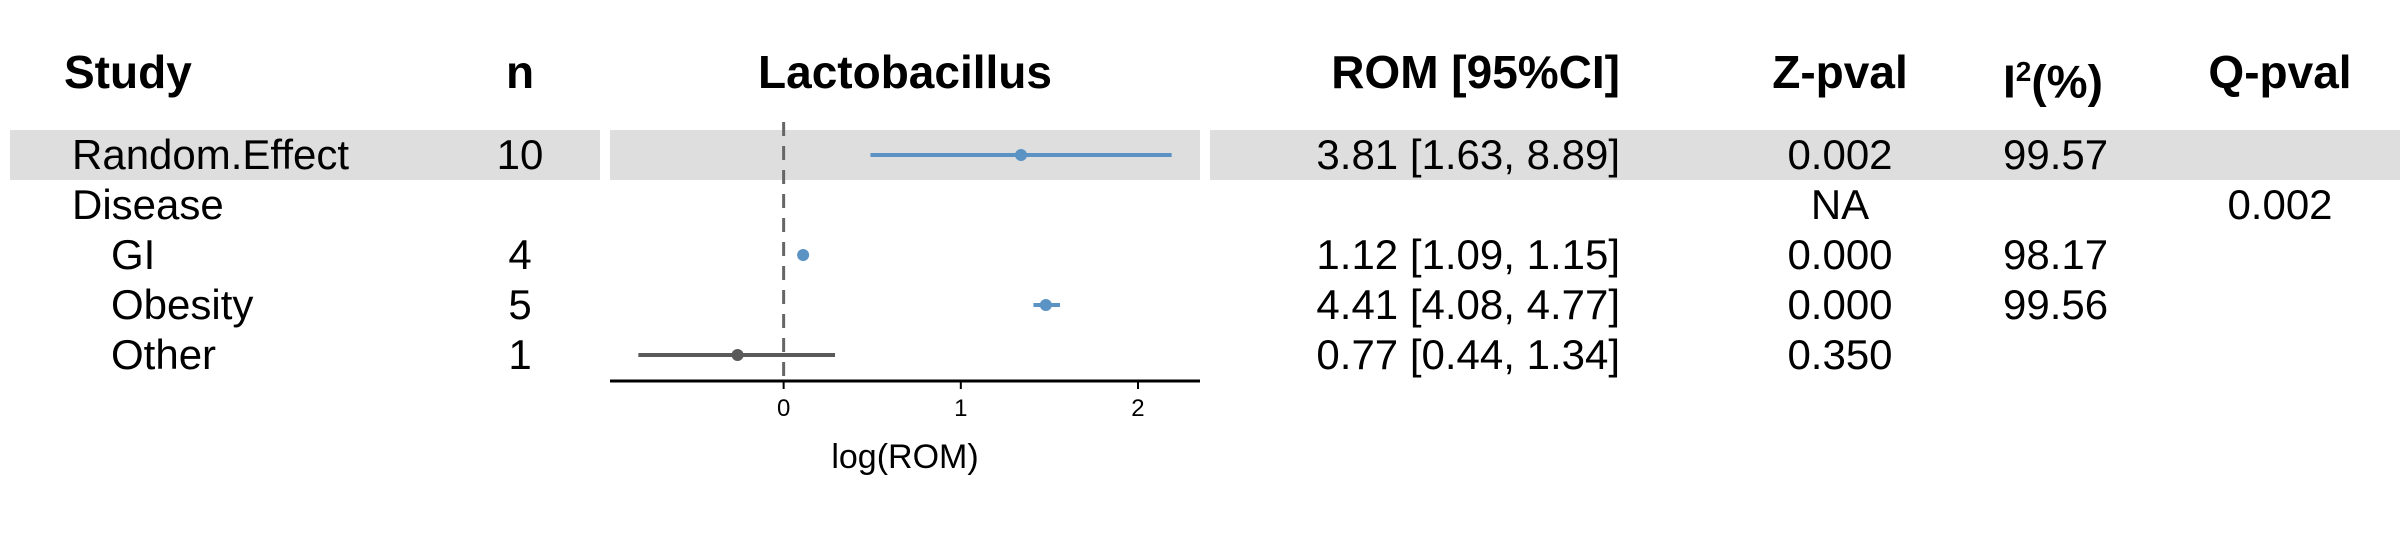  Describe the element at coordinates (1840, 154) in the screenshot. I see `row-zpval: 0.002` at that location.